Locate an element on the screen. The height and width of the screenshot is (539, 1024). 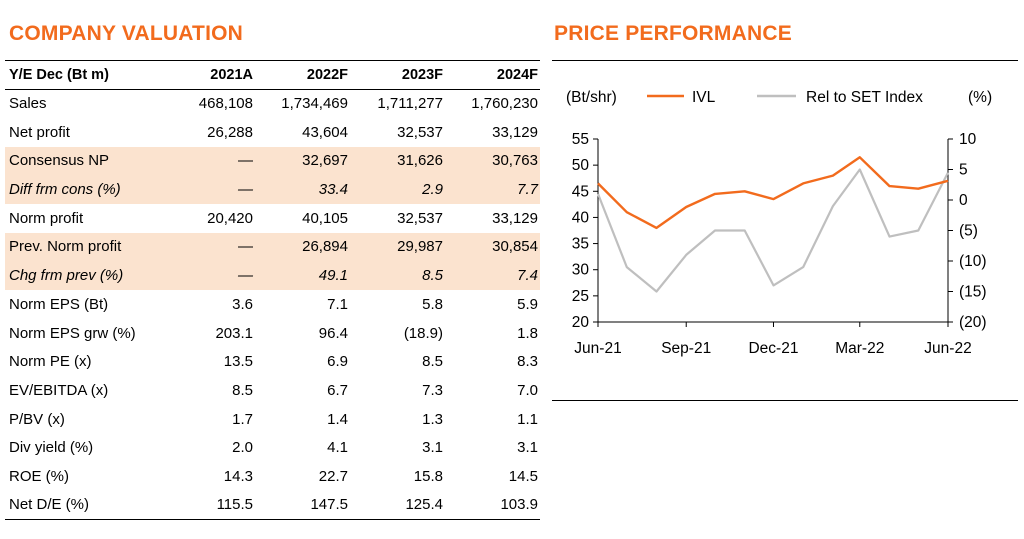
row-value: 3.6 is located at coordinates (242, 304).